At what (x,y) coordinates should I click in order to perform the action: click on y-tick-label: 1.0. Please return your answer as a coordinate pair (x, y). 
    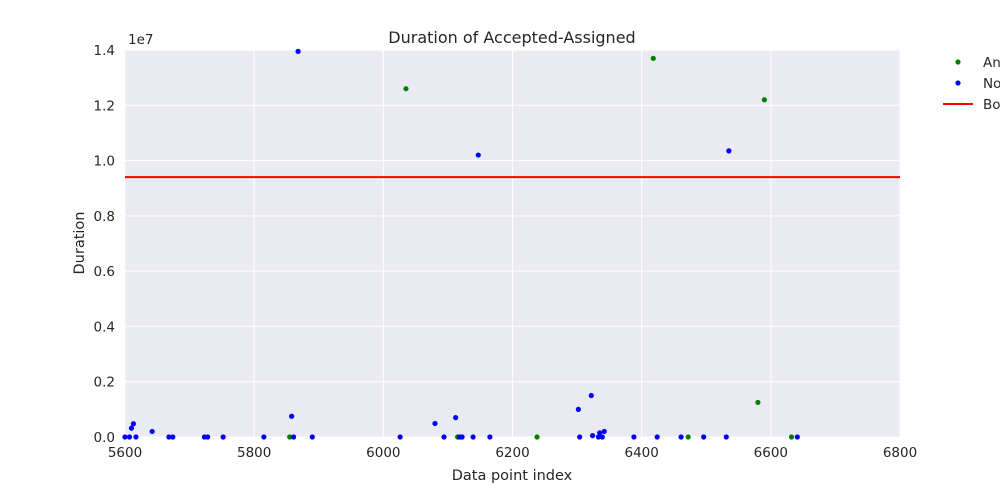
    Looking at the image, I should click on (104, 162).